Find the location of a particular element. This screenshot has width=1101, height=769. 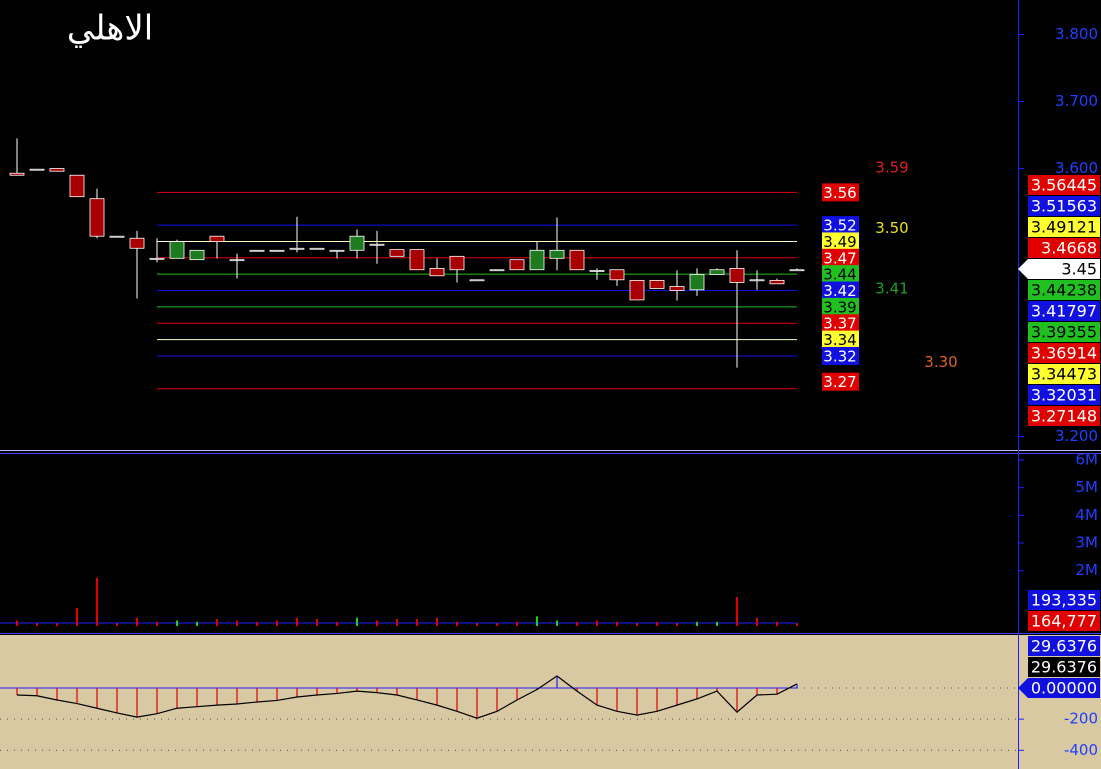

level-label: 3.49 is located at coordinates (839, 242).